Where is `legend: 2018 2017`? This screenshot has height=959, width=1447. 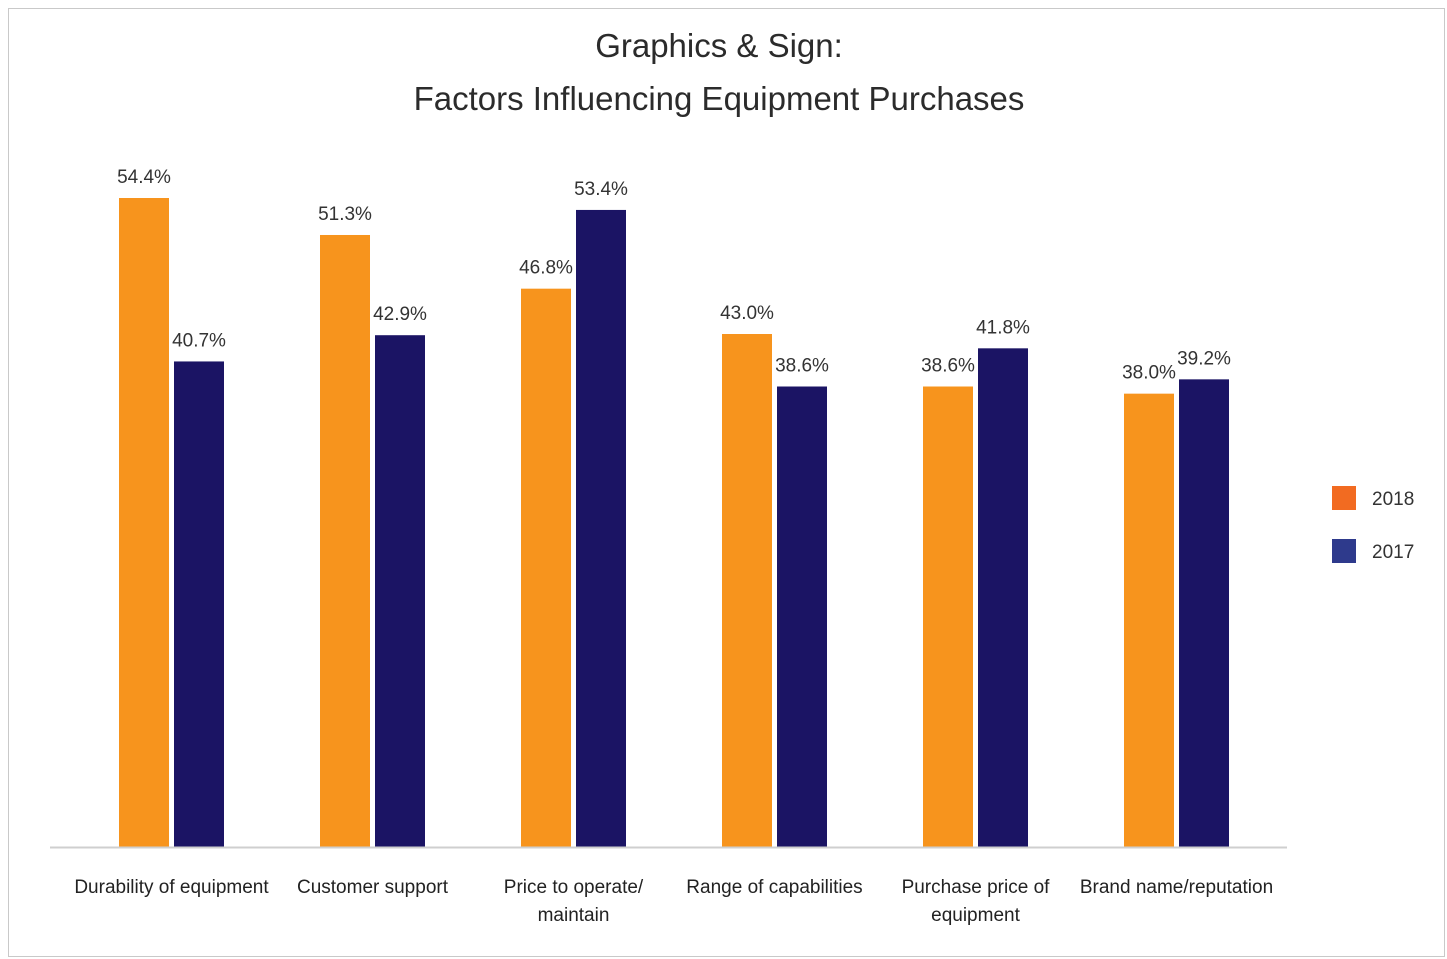 legend: 2018 2017 is located at coordinates (1373, 524).